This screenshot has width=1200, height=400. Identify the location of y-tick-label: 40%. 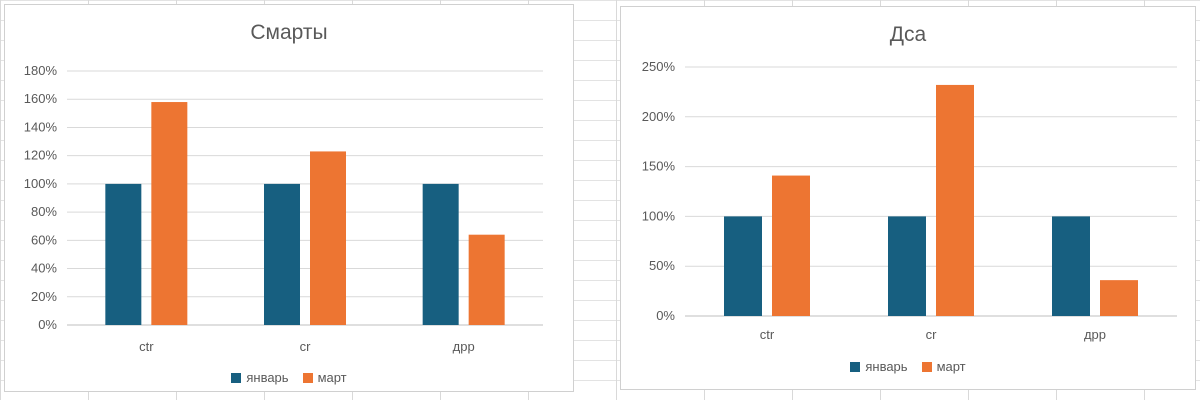
(44, 268).